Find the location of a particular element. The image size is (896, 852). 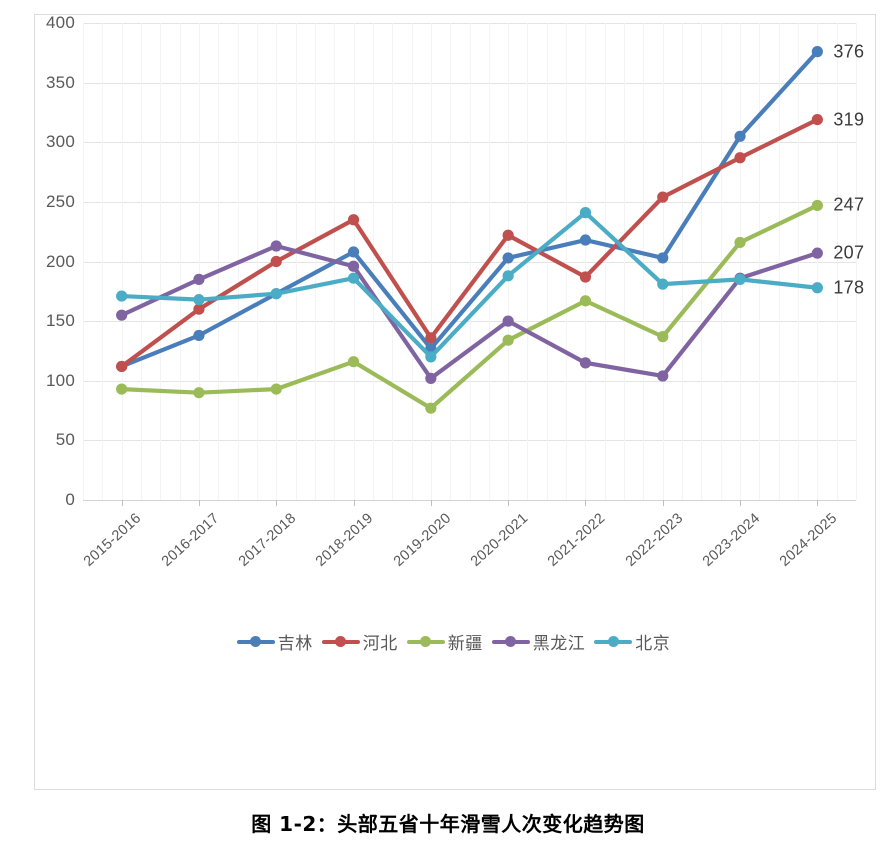

data-point-河北-2017-2018 is located at coordinates (276, 261).